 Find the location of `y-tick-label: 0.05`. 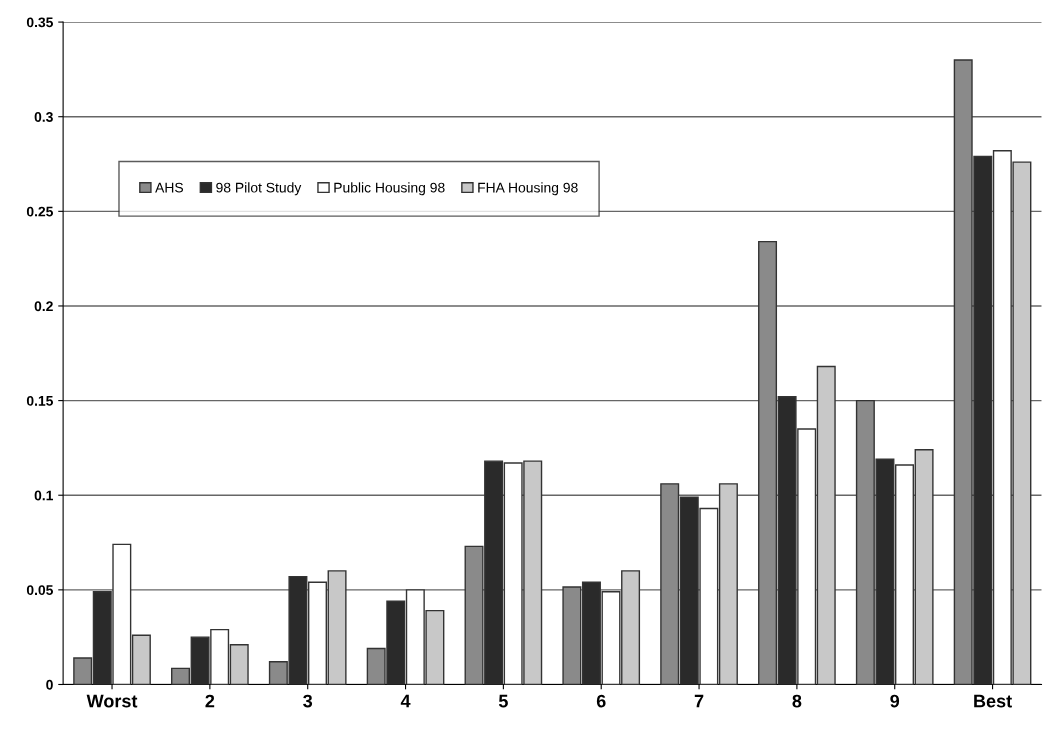

y-tick-label: 0.05 is located at coordinates (40, 590).